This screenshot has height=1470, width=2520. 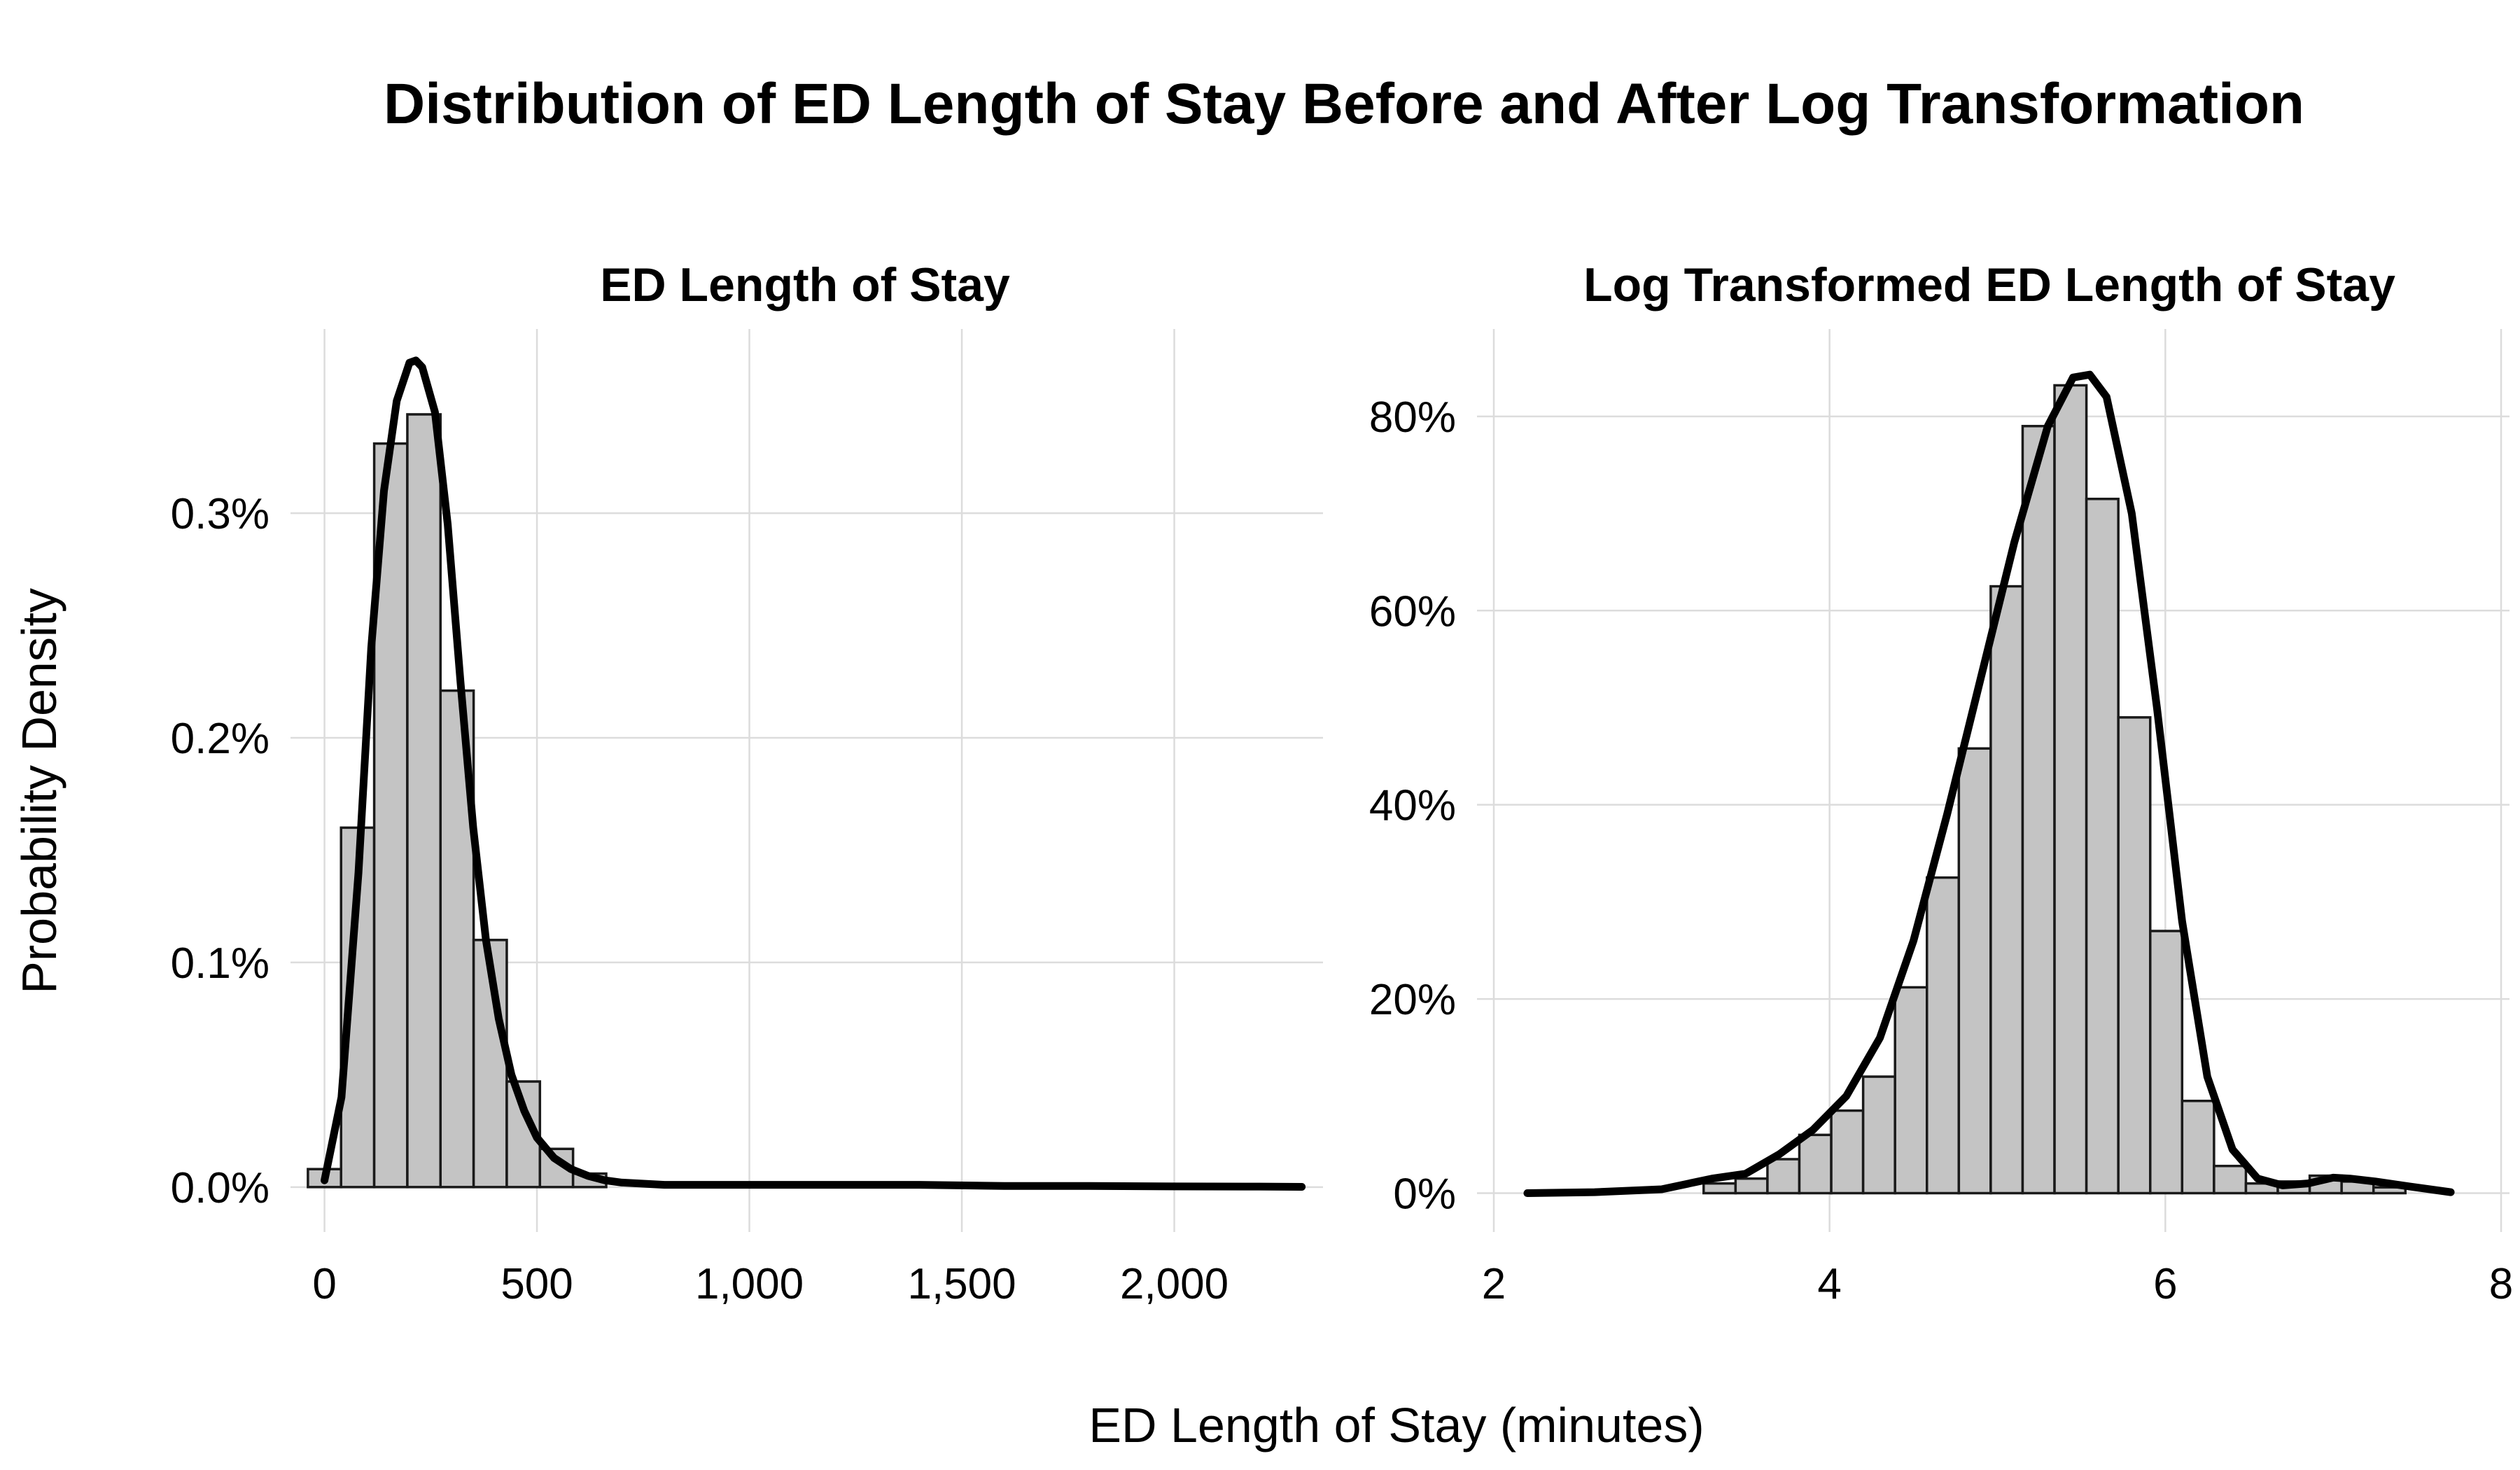 What do you see at coordinates (1494, 1284) in the screenshot?
I see `right-x-tick-label: 2` at bounding box center [1494, 1284].